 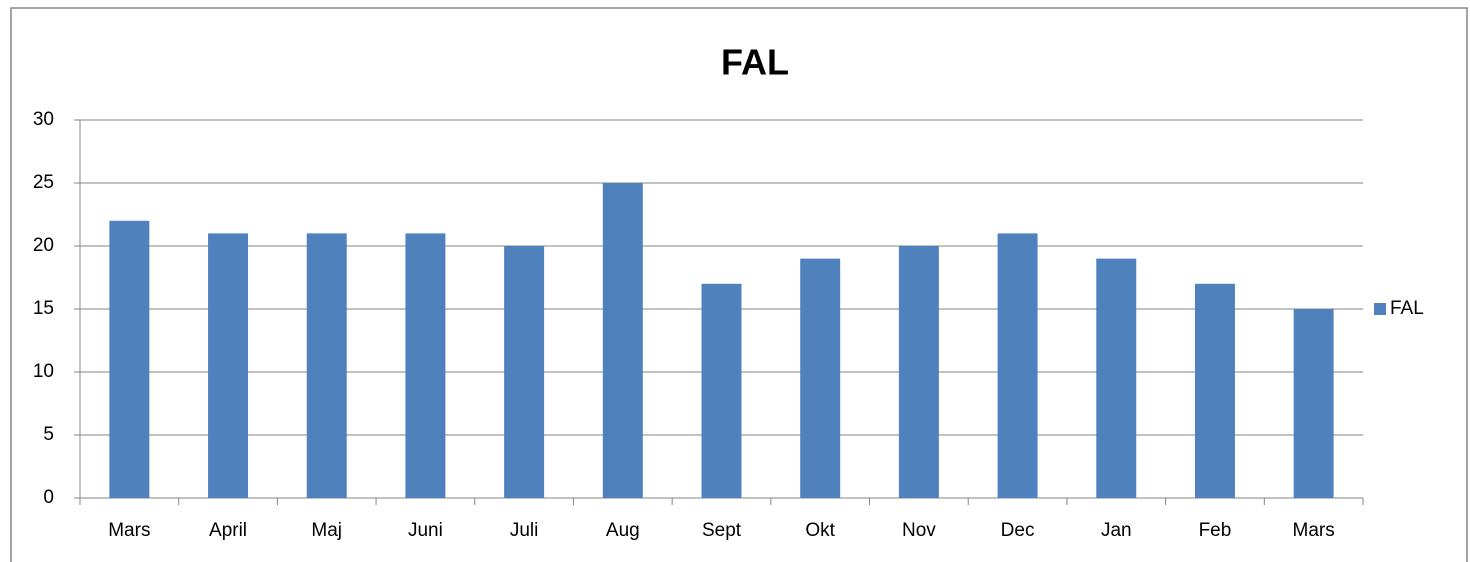 I want to click on y-tick-label: 25, so click(x=43, y=182).